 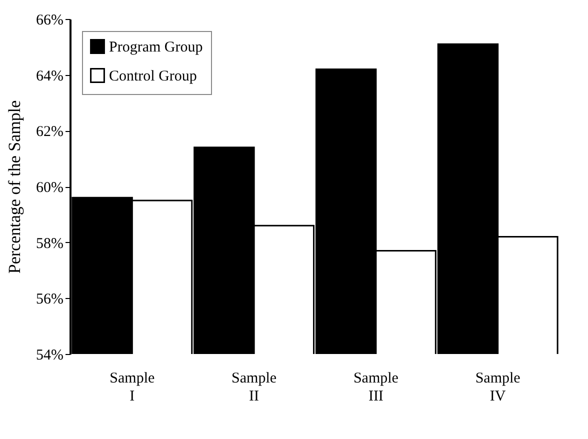 I want to click on y-tick-label: 66%, so click(x=50, y=20).